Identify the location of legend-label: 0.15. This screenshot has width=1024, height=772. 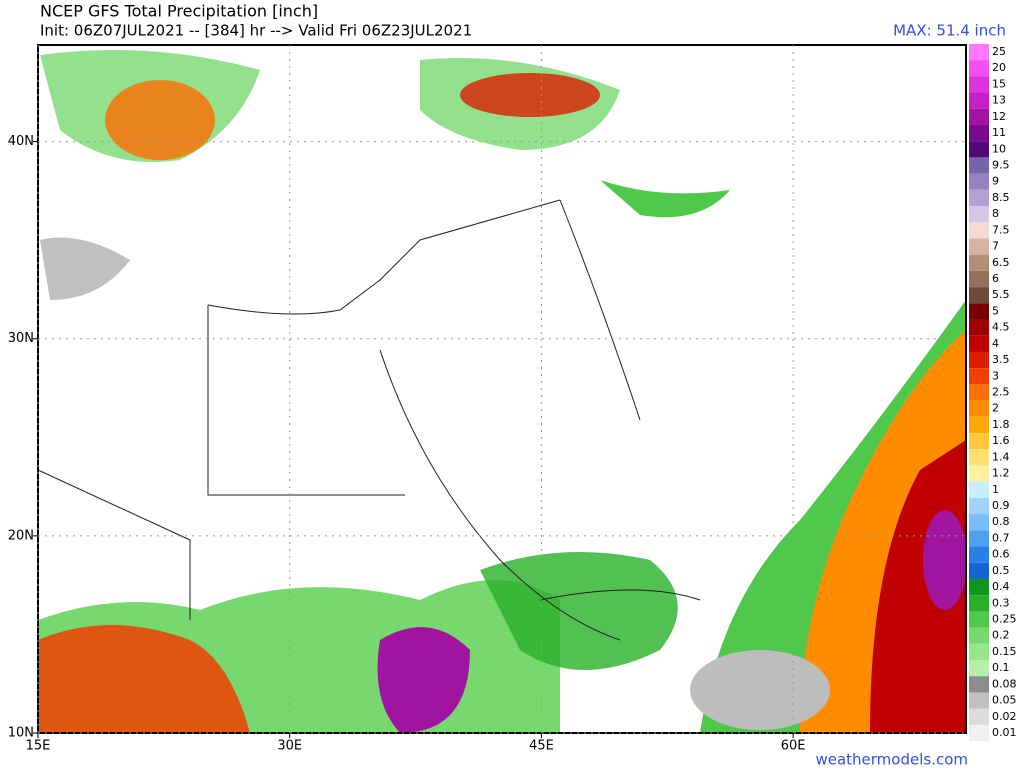
(1004, 651).